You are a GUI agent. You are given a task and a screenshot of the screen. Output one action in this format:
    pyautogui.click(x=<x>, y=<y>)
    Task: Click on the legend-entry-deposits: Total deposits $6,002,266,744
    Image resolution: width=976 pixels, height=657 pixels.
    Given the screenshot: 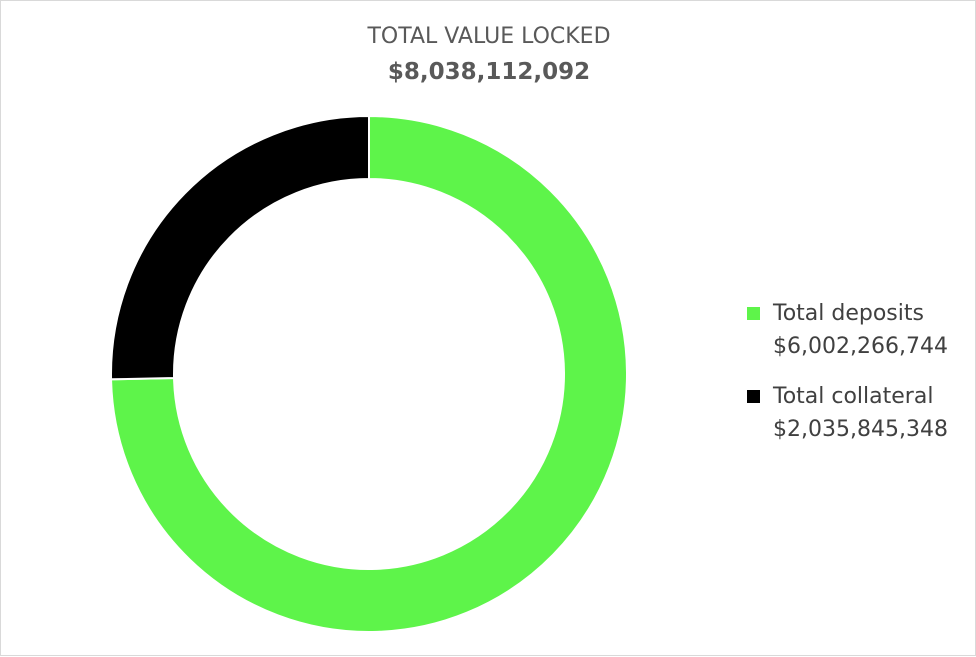 What is the action you would take?
    pyautogui.click(x=847, y=330)
    